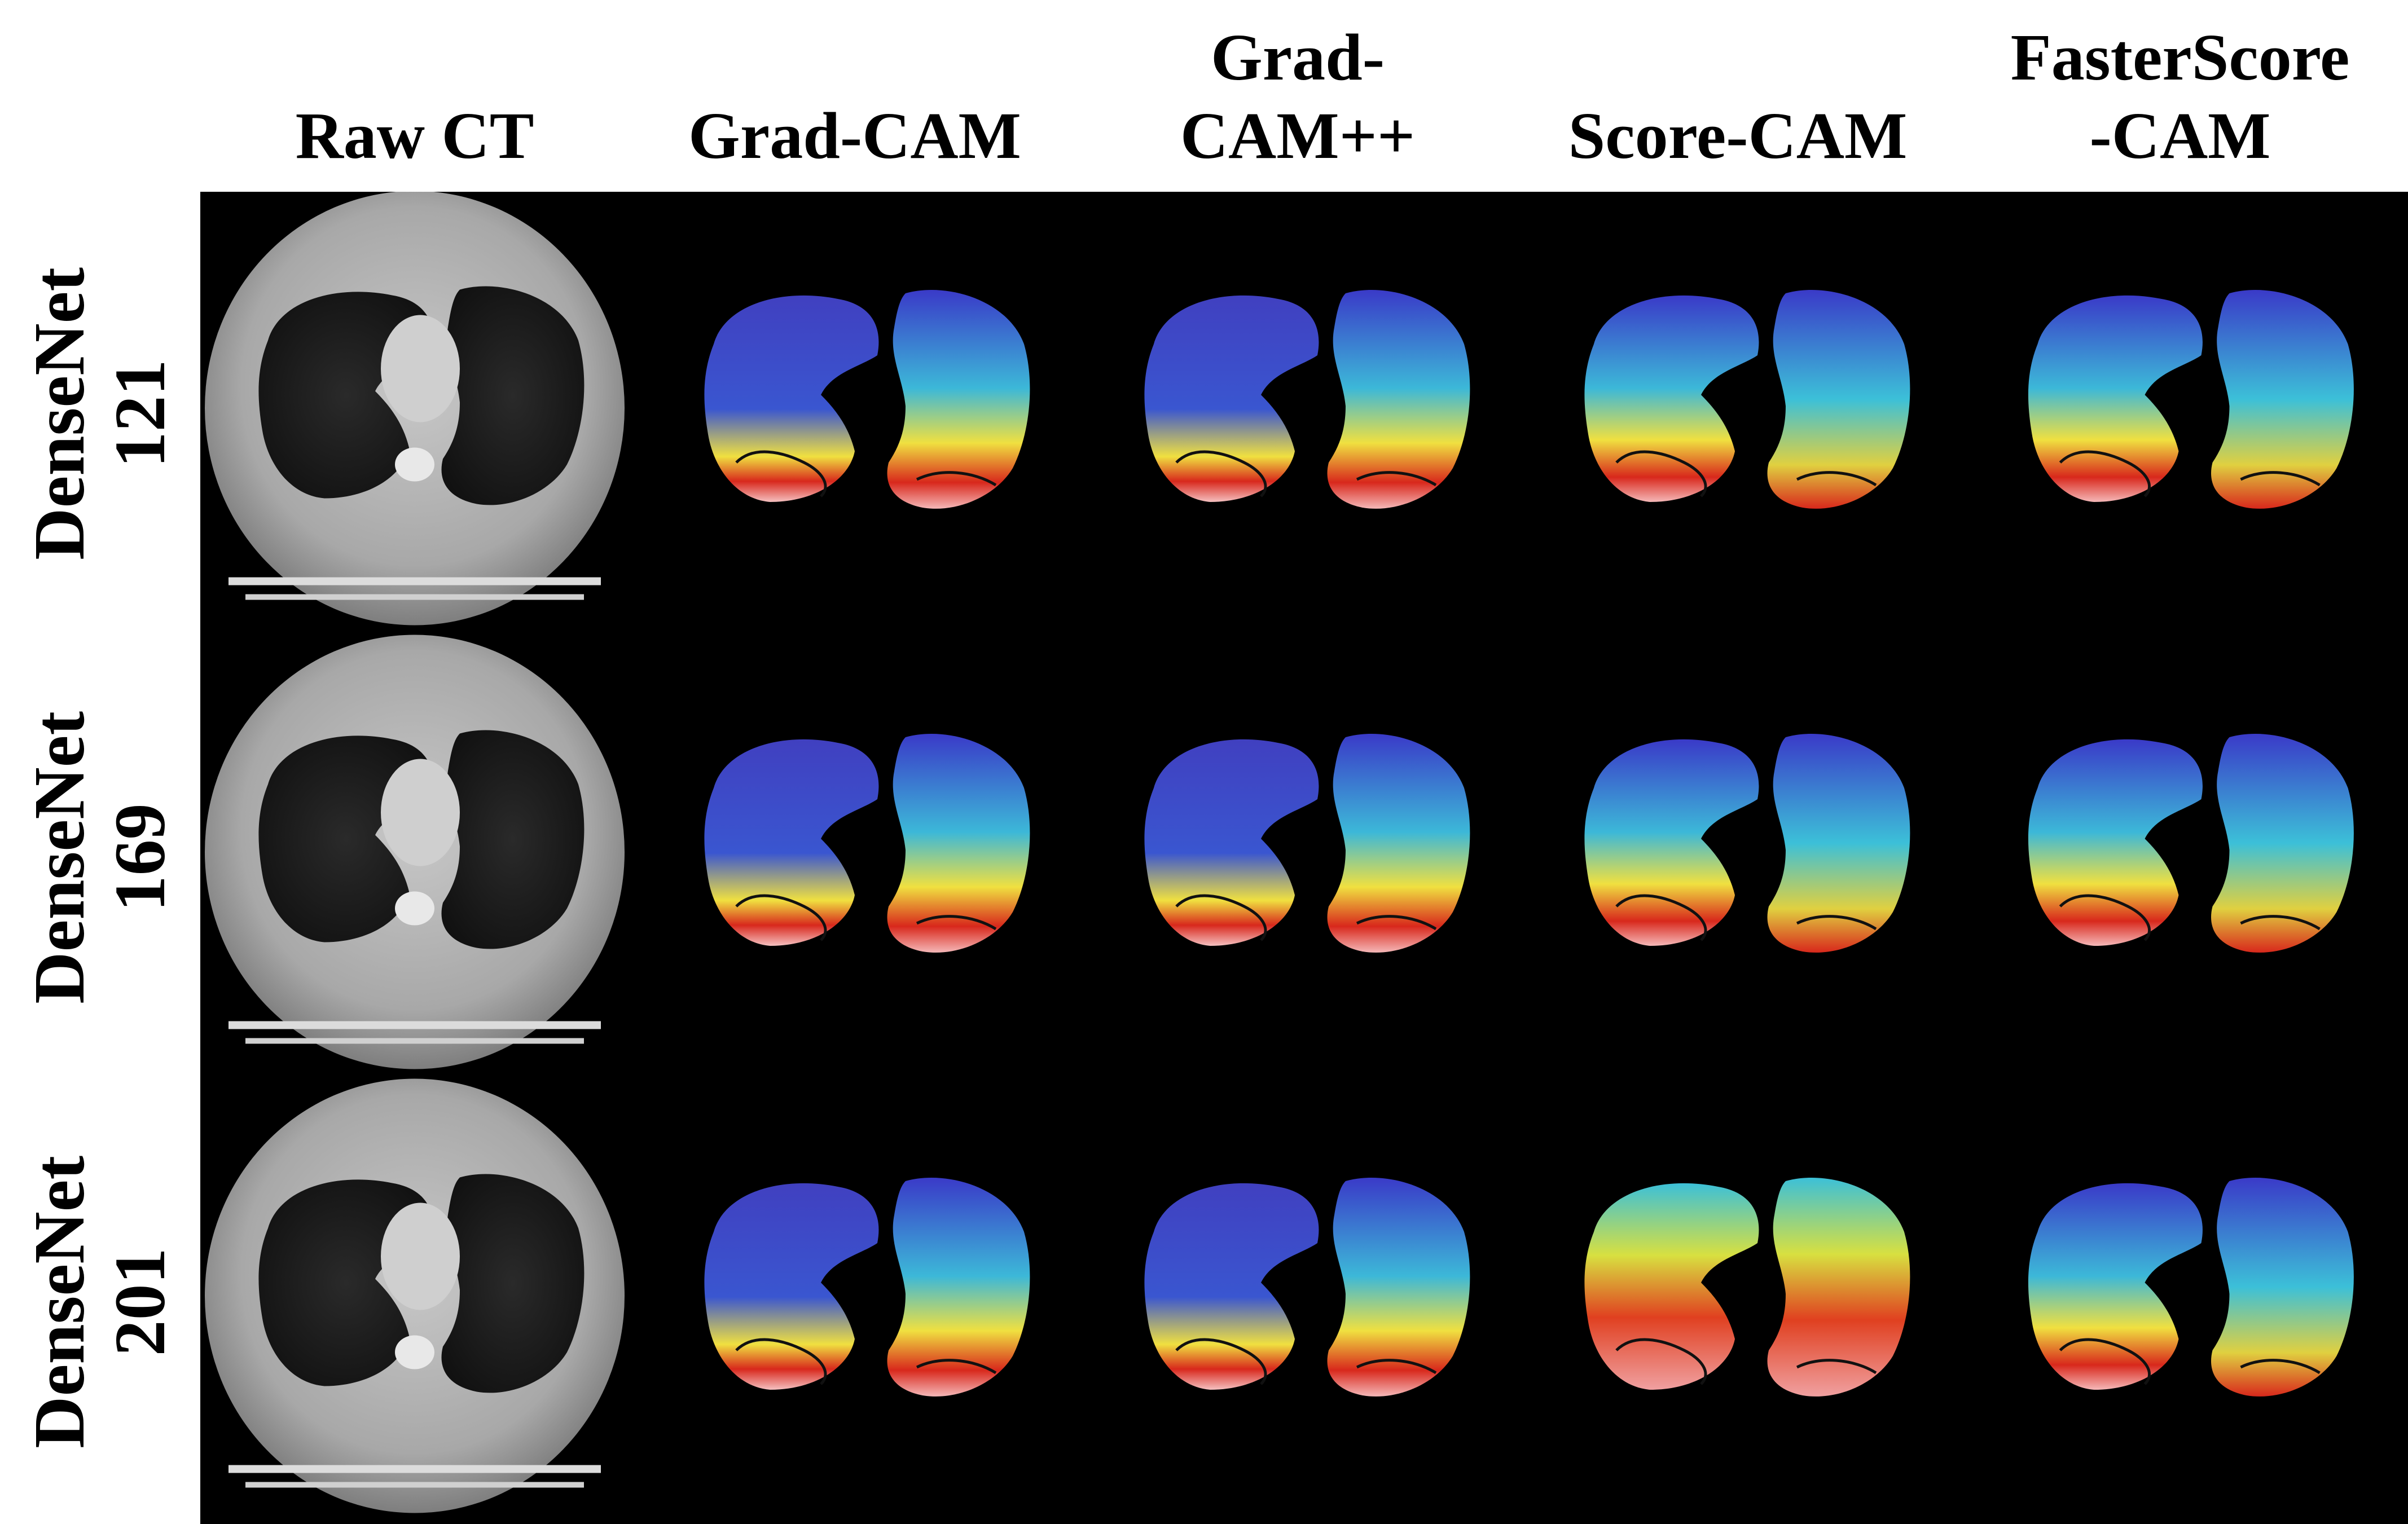 The width and height of the screenshot is (2408, 1524). I want to click on row-header-densenet-121: DenseNet 121, so click(100, 414).